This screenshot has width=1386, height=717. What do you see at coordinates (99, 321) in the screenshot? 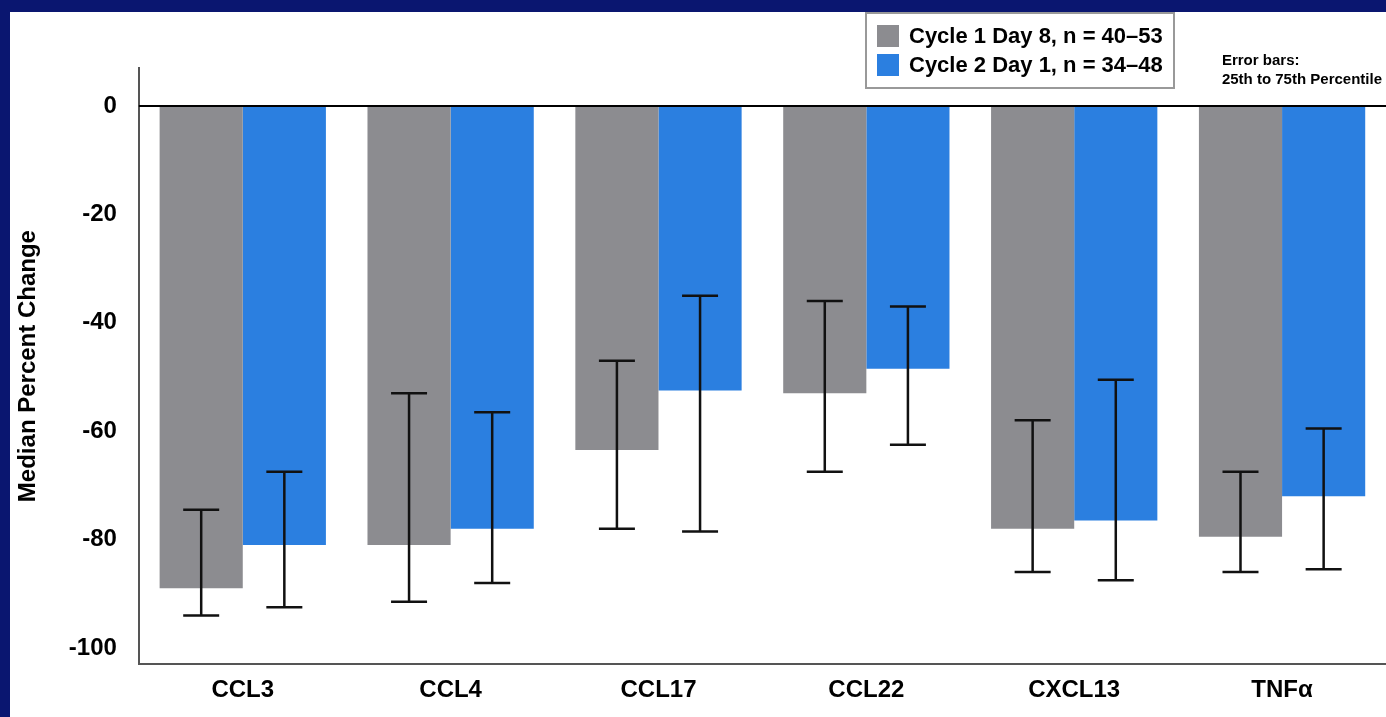
I see `y-tick-label: -40` at bounding box center [99, 321].